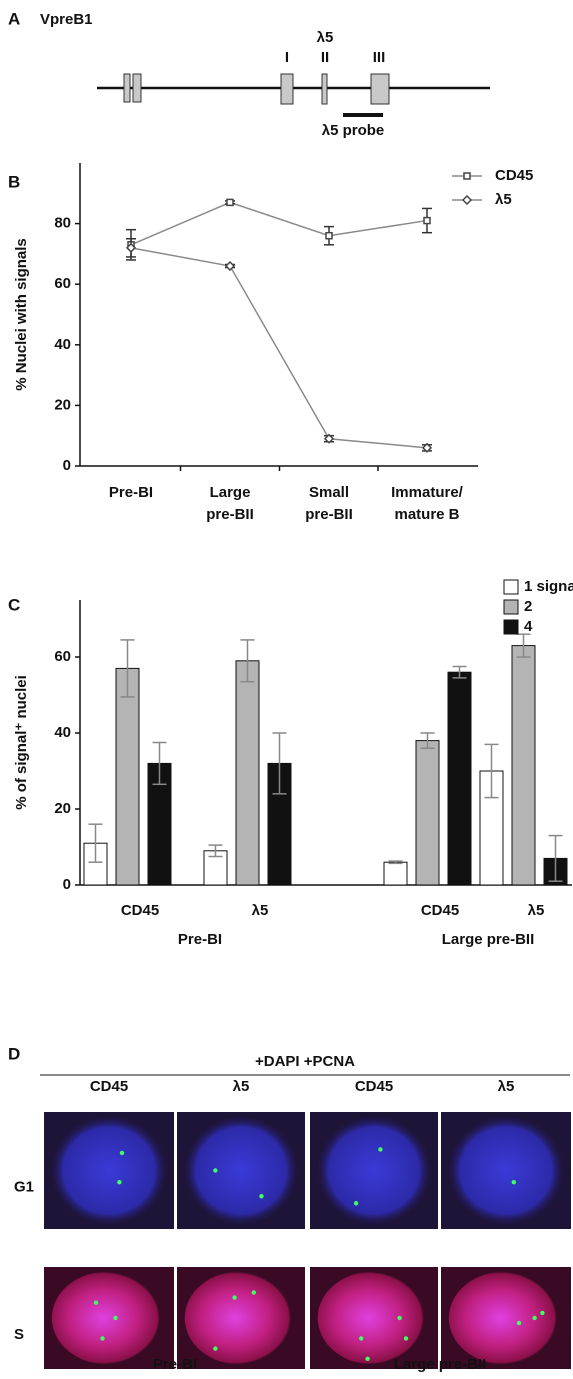  Describe the element at coordinates (14, 1053) in the screenshot. I see `panel-label: D` at that location.